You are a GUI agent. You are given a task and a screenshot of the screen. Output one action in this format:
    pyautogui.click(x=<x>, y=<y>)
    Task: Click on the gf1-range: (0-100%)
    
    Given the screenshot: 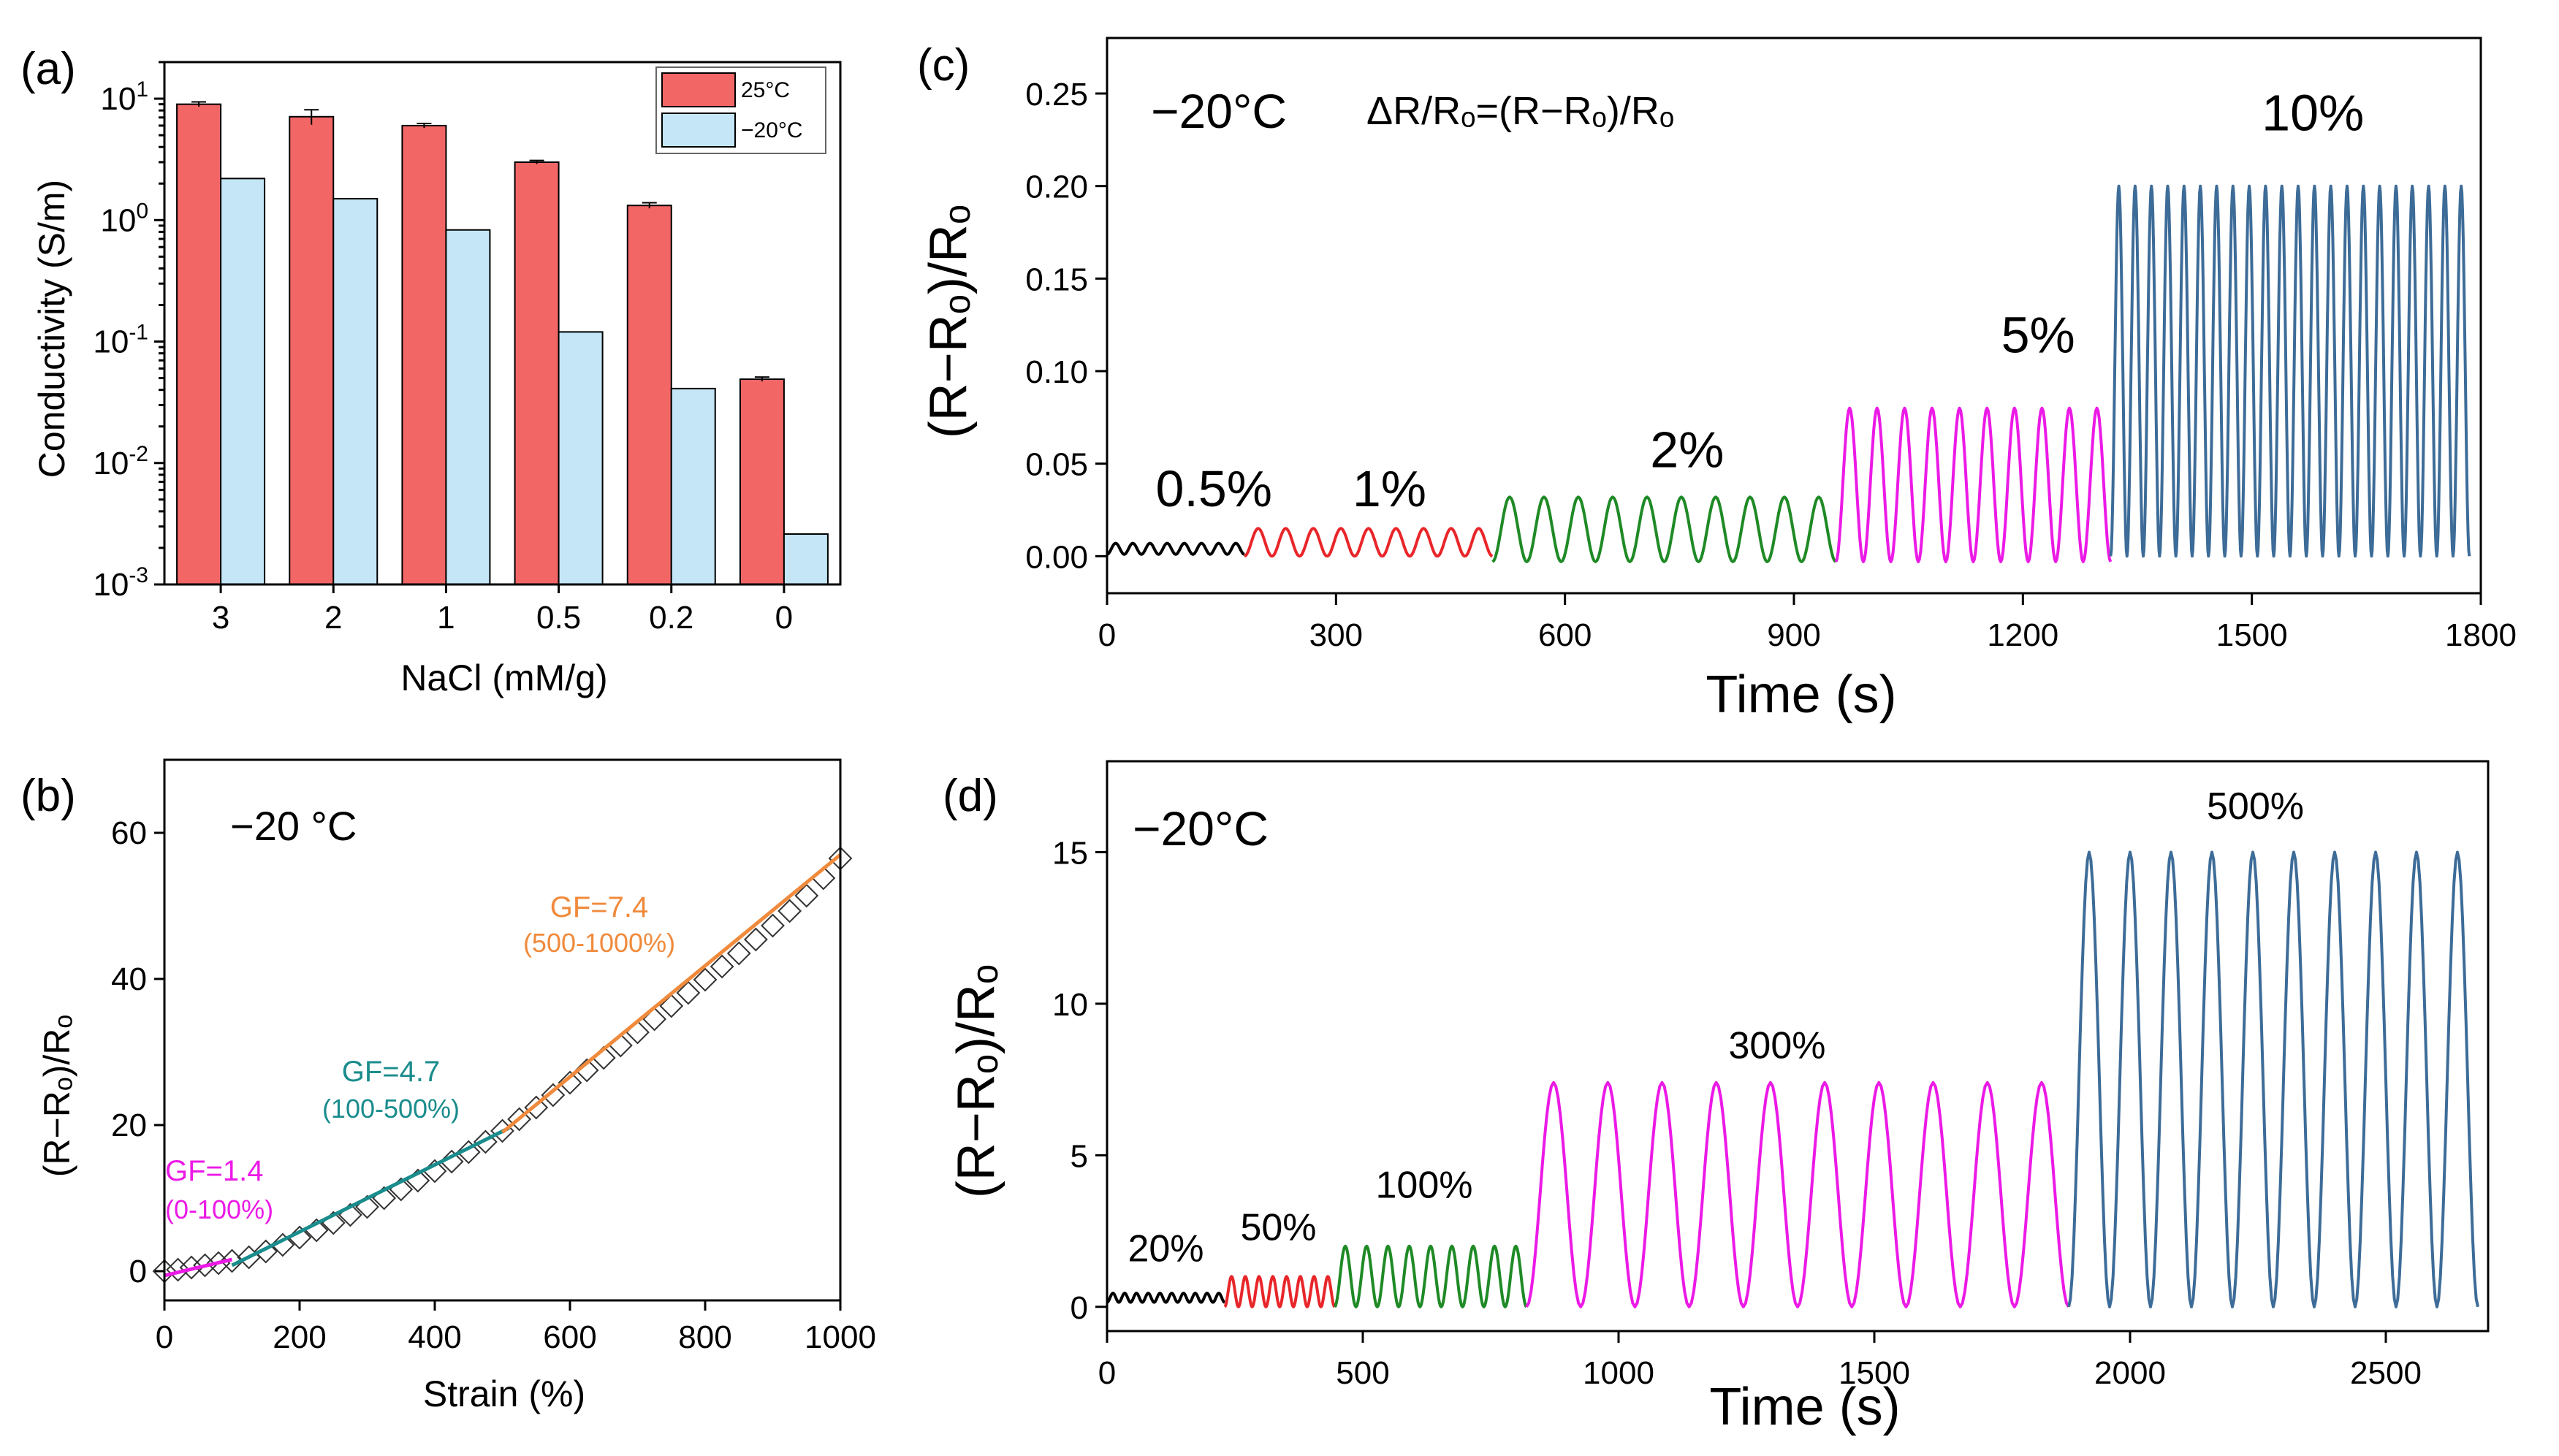 What is the action you would take?
    pyautogui.click(x=219, y=1209)
    